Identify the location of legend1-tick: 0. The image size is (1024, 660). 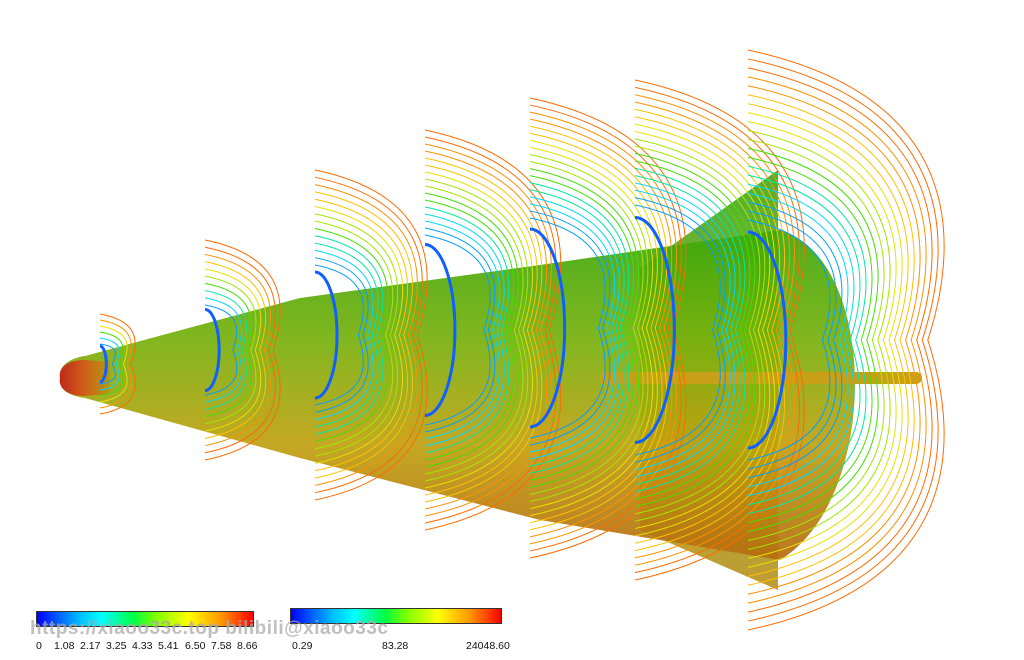
(39, 646).